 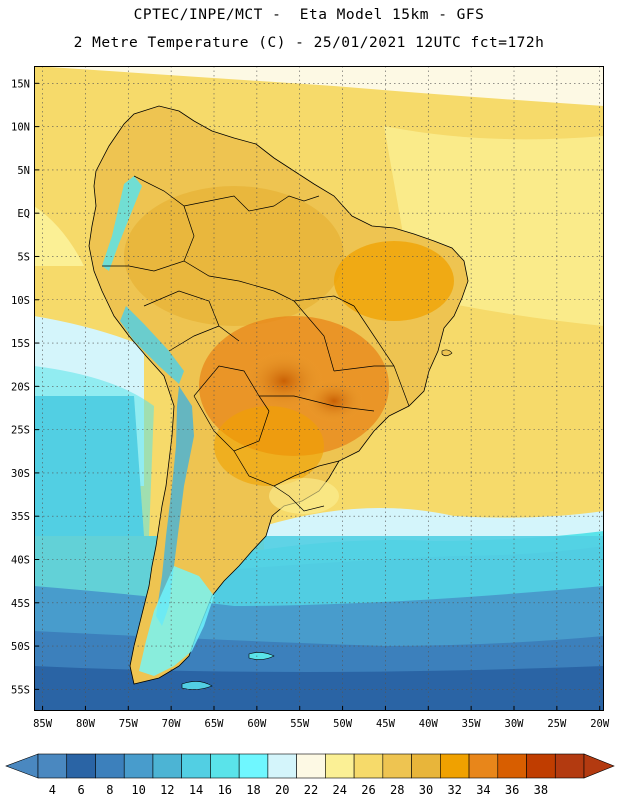 I want to click on lat-label: 45S, so click(x=20, y=604).